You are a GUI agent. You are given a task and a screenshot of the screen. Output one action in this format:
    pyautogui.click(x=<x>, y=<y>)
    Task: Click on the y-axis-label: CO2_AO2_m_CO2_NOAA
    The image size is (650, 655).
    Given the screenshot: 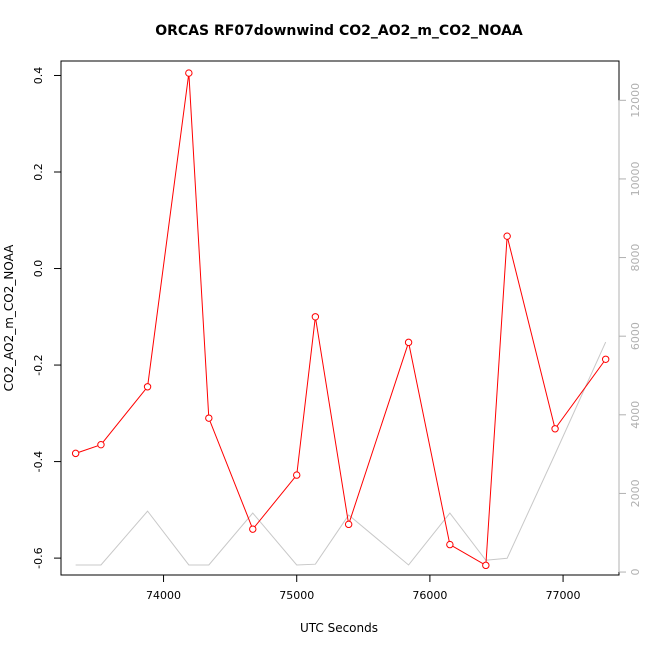 What is the action you would take?
    pyautogui.click(x=9, y=317)
    